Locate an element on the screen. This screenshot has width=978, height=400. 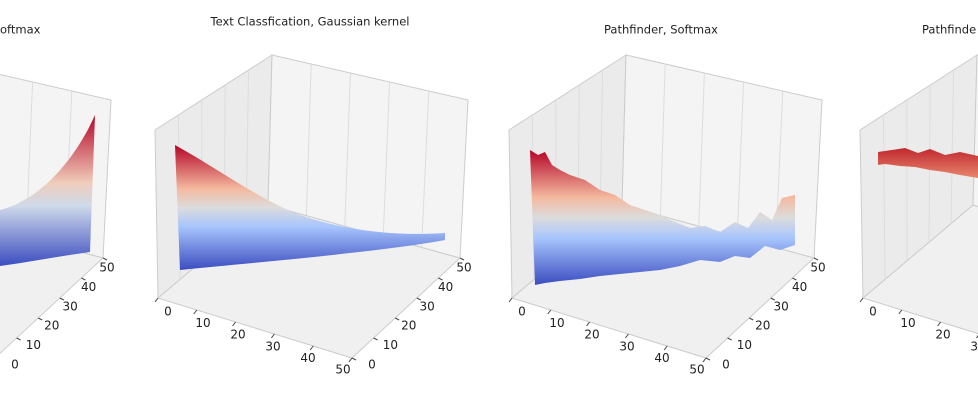
chart-title: Text Classfication, Gaussian kernel is located at coordinates (310, 22).